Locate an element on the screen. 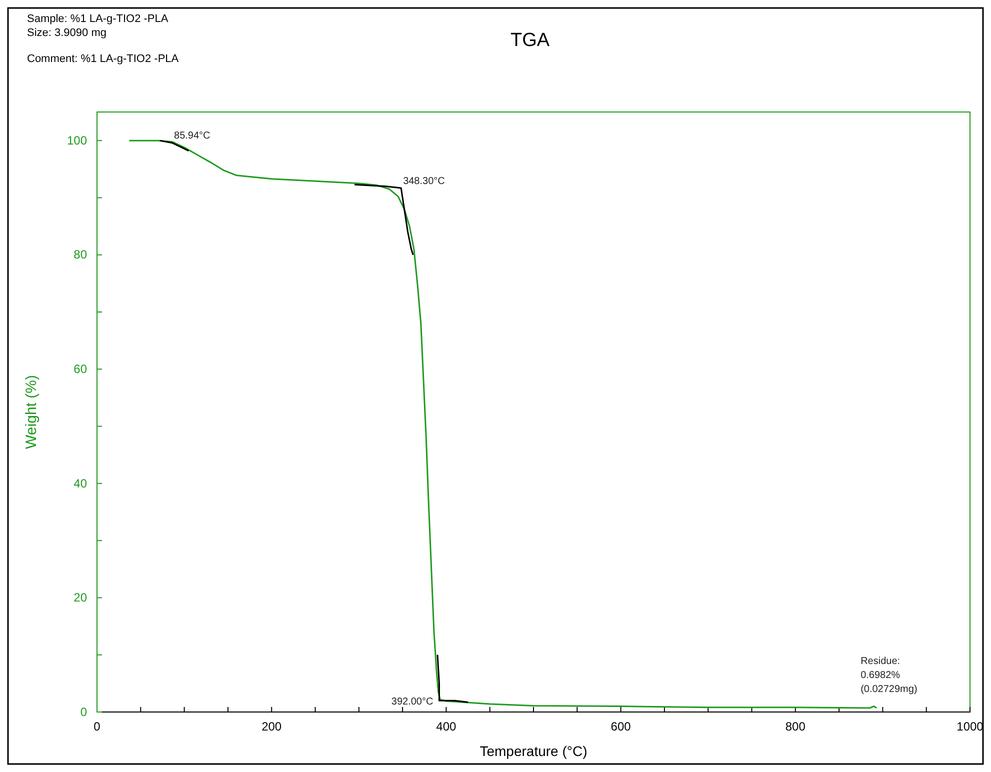 The image size is (991, 772). x-tick-label: 0 is located at coordinates (97, 727).